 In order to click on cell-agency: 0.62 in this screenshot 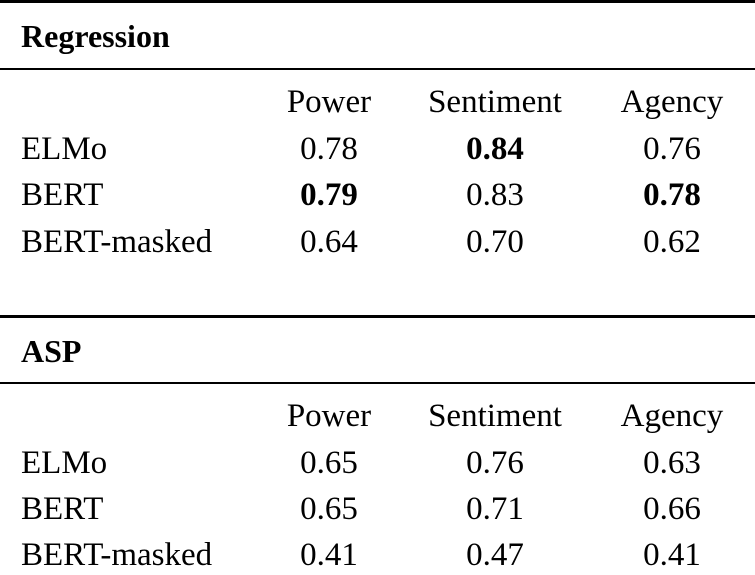, I will do `click(672, 242)`.